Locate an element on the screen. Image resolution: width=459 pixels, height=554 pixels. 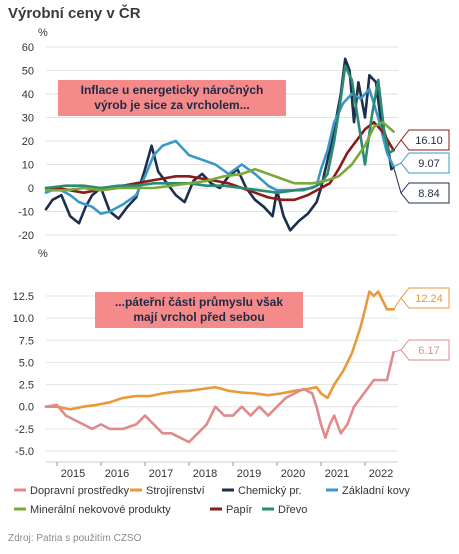
x-tick-label: 2020 is located at coordinates (293, 474).